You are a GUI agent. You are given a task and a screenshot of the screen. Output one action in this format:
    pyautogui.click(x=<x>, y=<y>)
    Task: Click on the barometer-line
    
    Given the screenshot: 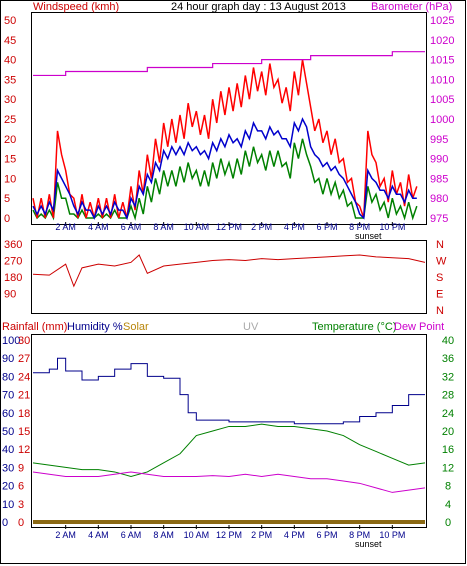 What is the action you would take?
    pyautogui.click(x=229, y=64)
    